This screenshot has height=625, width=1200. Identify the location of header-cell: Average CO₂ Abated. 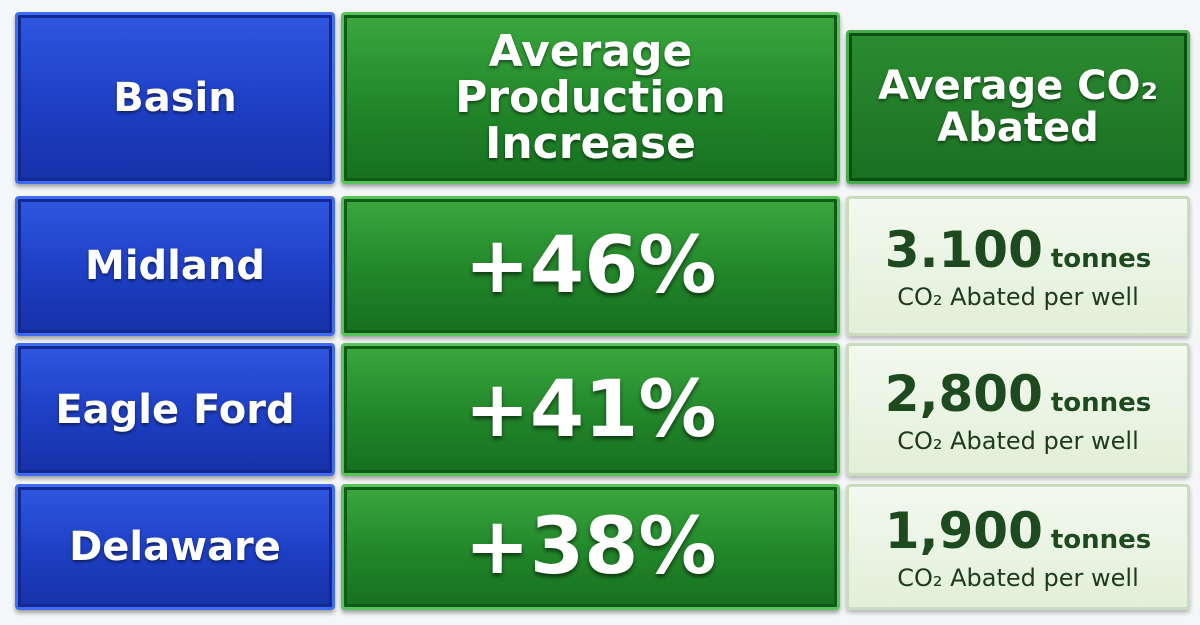
(1018, 107).